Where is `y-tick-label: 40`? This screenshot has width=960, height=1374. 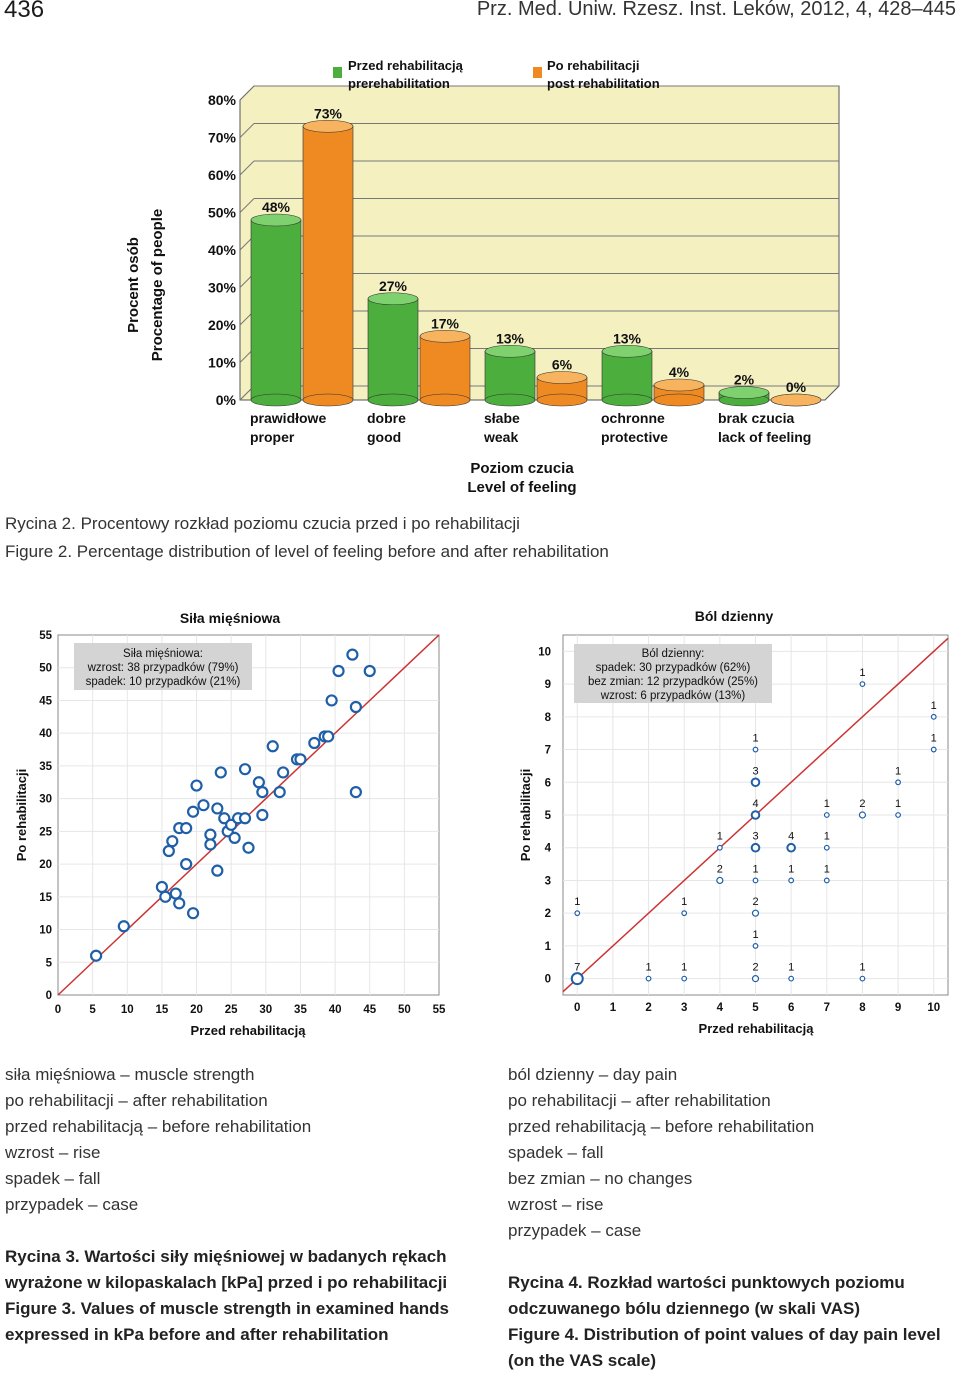
y-tick-label: 40 is located at coordinates (45, 734).